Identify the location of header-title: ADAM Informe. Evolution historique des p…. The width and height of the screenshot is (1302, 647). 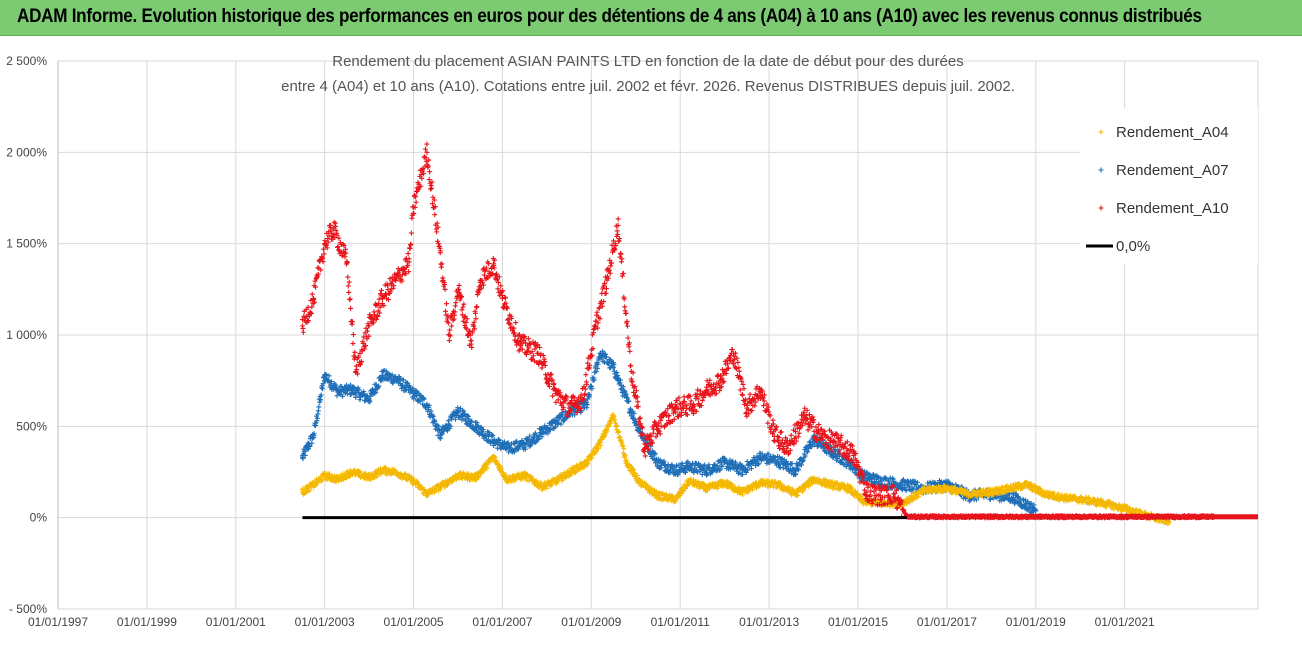
(609, 16).